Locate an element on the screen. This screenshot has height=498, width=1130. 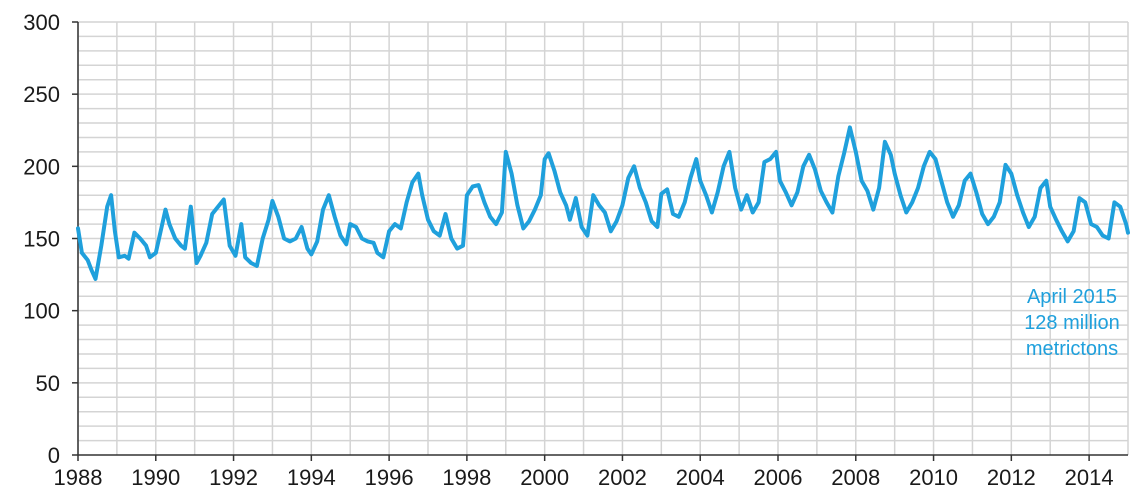
y-tick-label: 150 is located at coordinates (41, 239).